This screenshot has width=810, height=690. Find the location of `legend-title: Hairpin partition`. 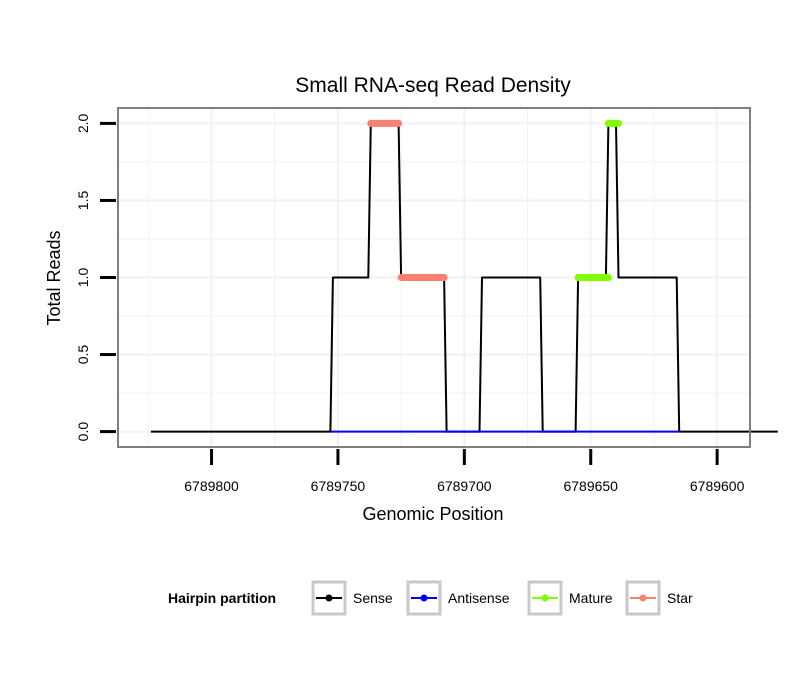

legend-title: Hairpin partition is located at coordinates (222, 598).